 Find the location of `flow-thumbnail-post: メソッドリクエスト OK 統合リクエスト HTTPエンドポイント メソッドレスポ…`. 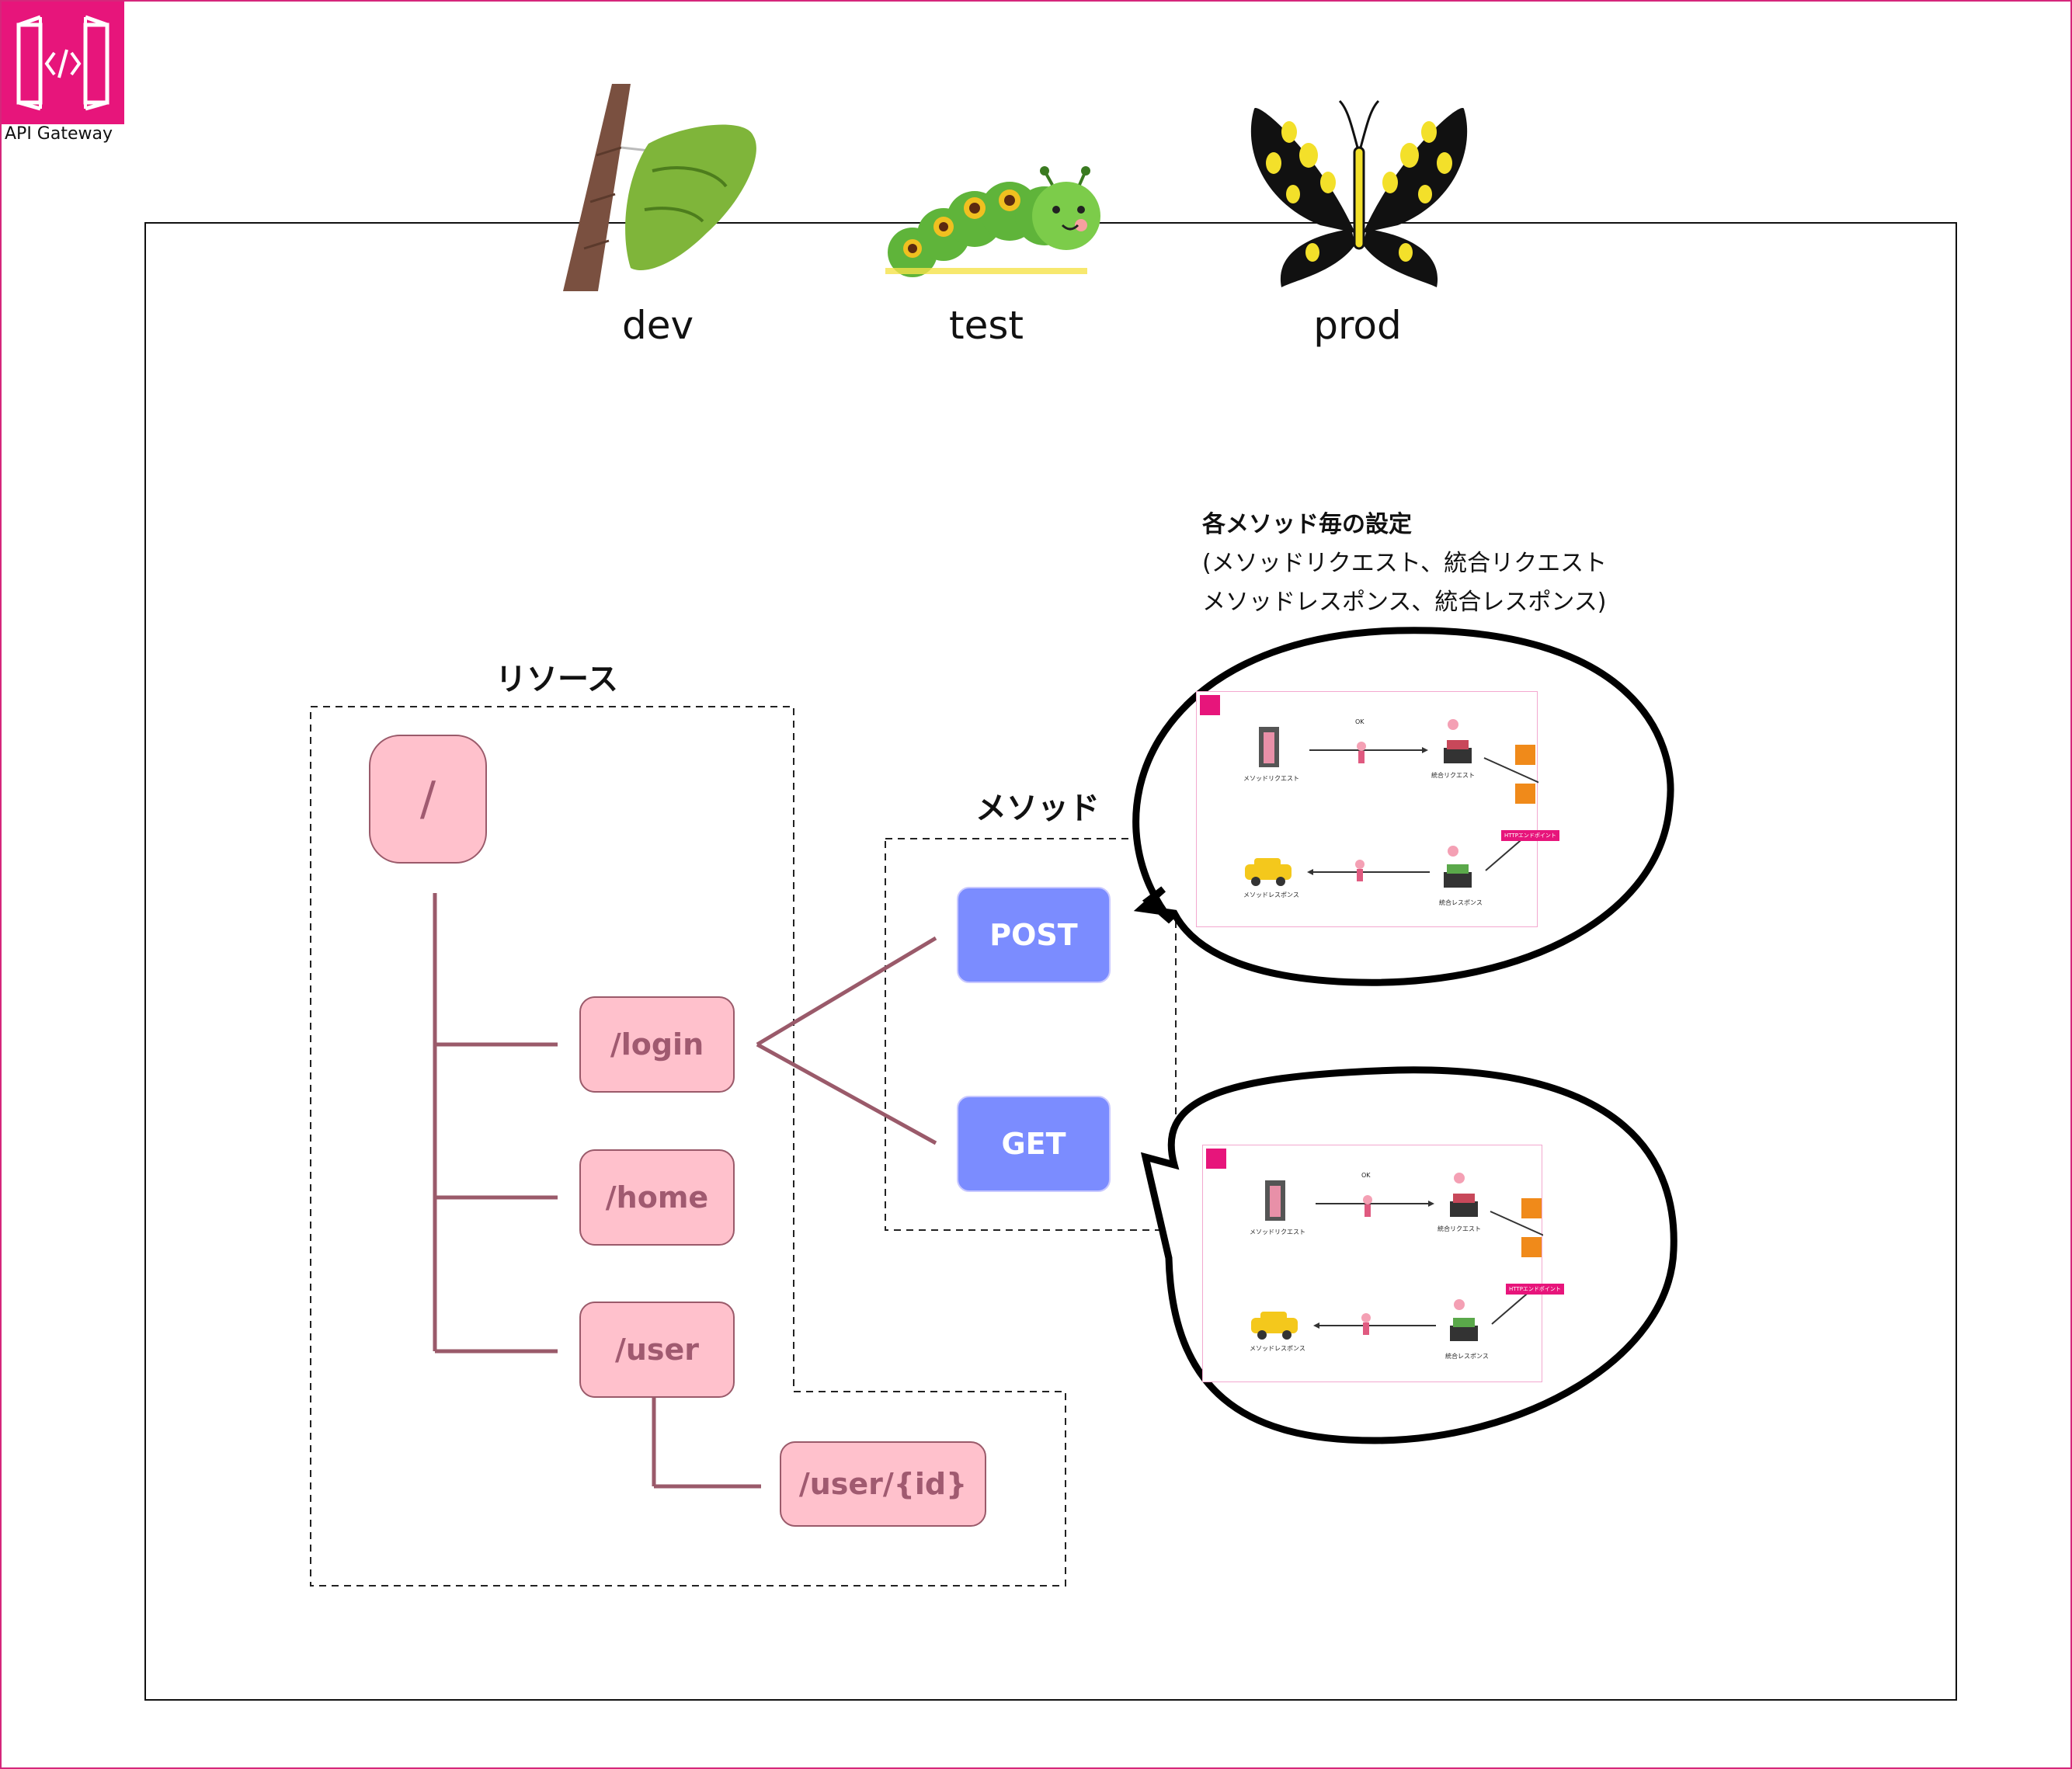

flow-thumbnail-post: メソッドリクエスト OK 統合リクエスト HTTPエンドポイント メソッドレスポ… is located at coordinates (1377, 809).